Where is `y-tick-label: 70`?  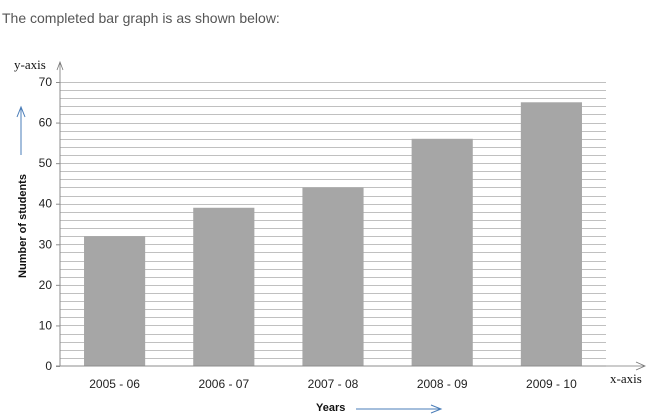 y-tick-label: 70 is located at coordinates (46, 82).